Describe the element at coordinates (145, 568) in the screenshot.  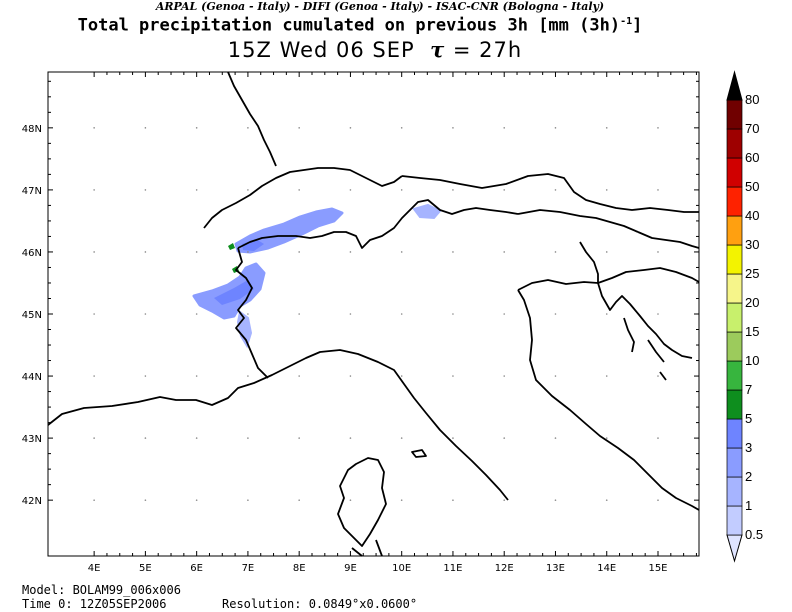
I see `lon-label: 5E` at that location.